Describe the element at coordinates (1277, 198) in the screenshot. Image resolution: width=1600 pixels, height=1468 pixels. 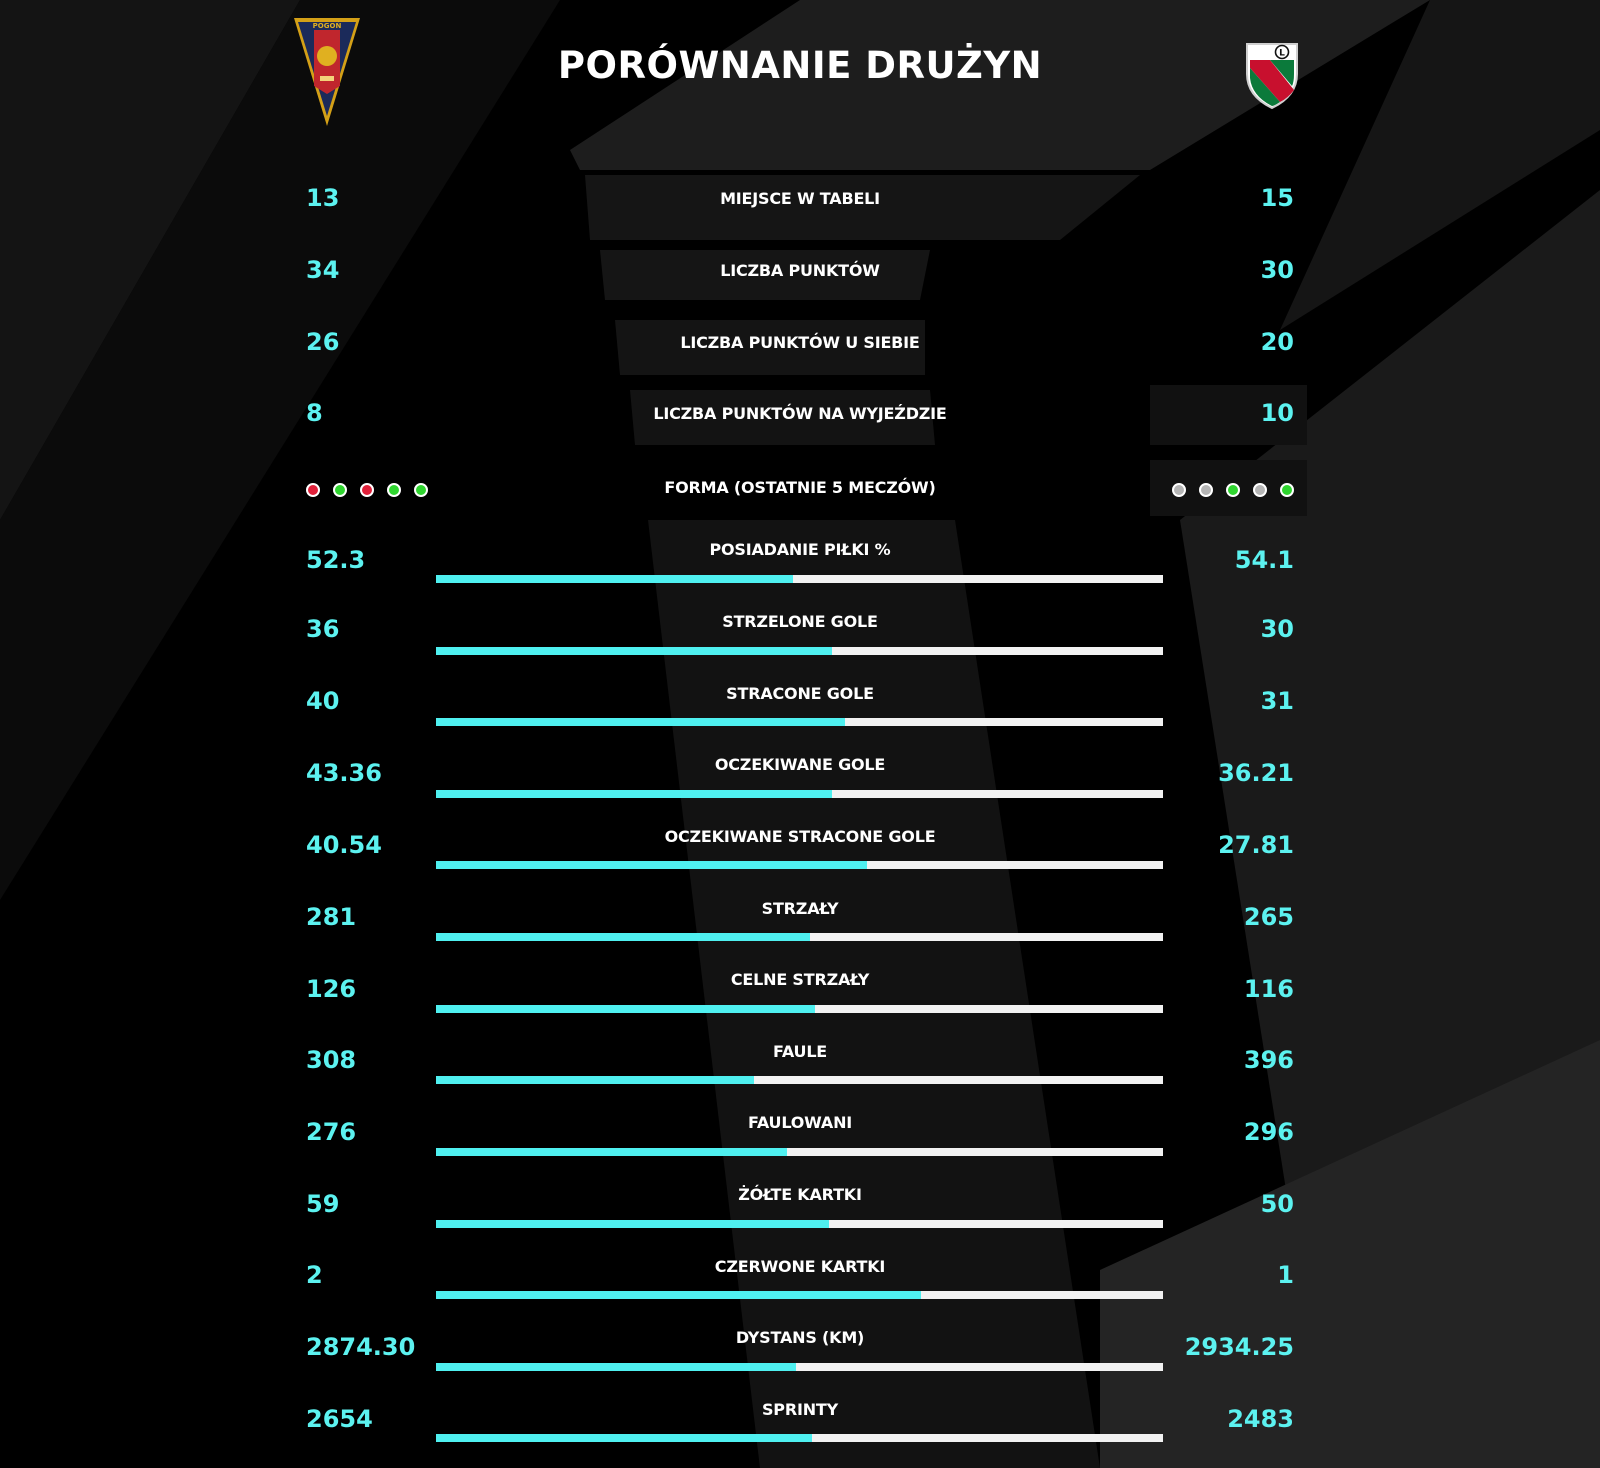
I see `away-value: 15` at that location.